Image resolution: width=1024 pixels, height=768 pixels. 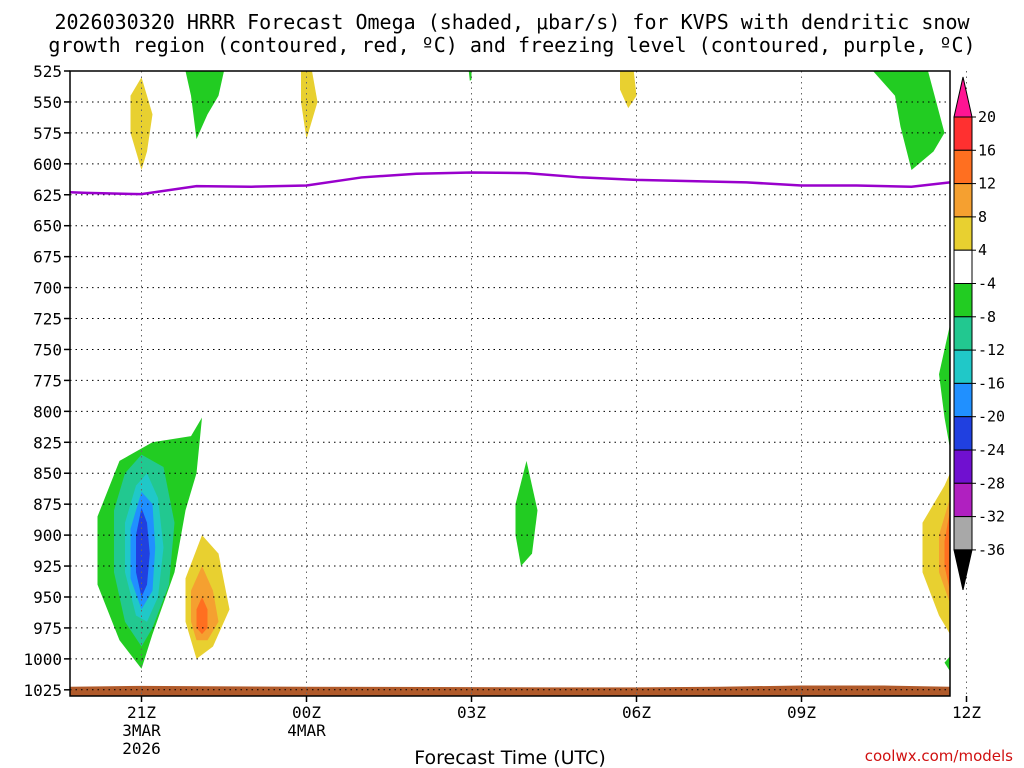 I want to click on omega-region--4-11, so click(x=470, y=76).